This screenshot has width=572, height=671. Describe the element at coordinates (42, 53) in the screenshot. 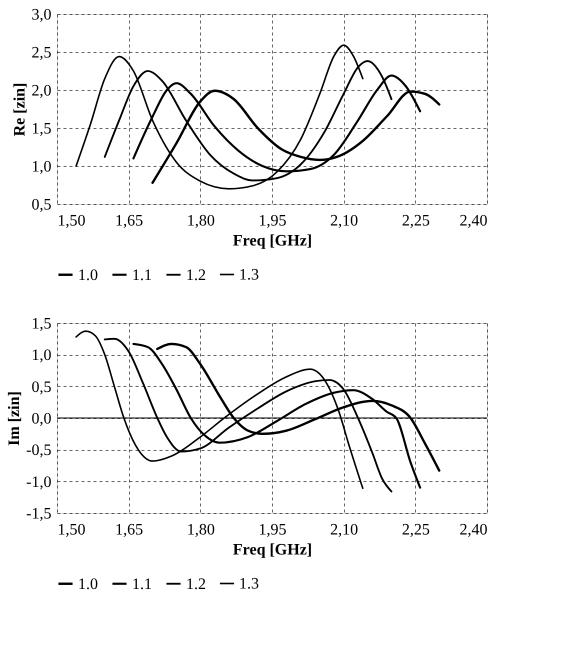

I see `y-tick-label: 2,5` at that location.